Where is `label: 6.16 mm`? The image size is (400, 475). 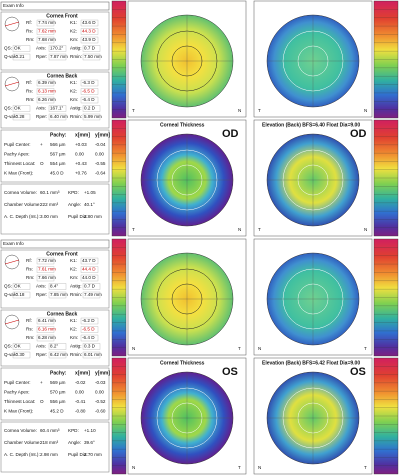 label: 6.16 mm is located at coordinates (47, 329).